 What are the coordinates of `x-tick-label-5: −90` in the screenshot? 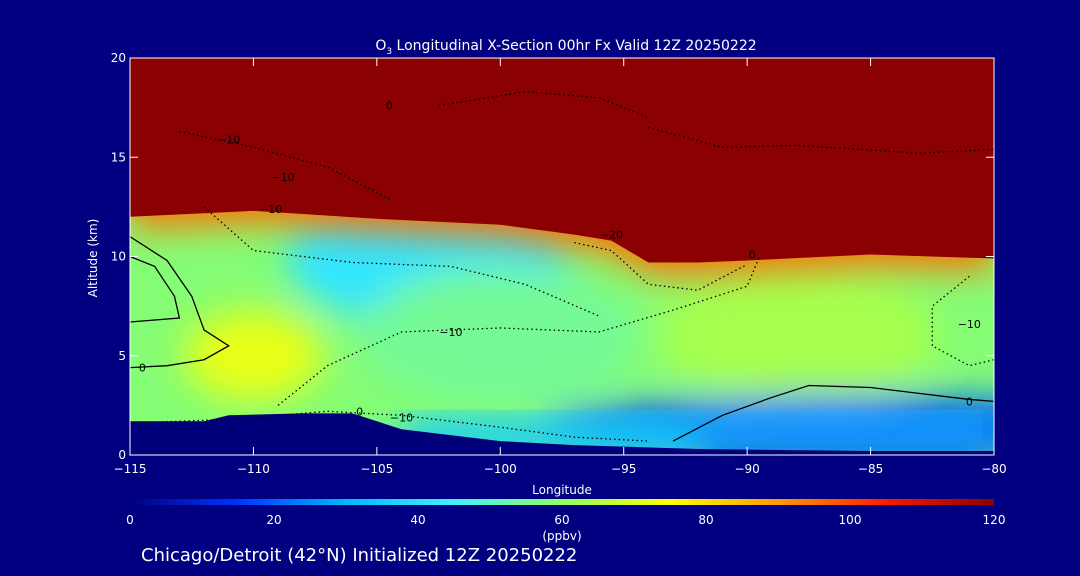 It's located at (746, 469).